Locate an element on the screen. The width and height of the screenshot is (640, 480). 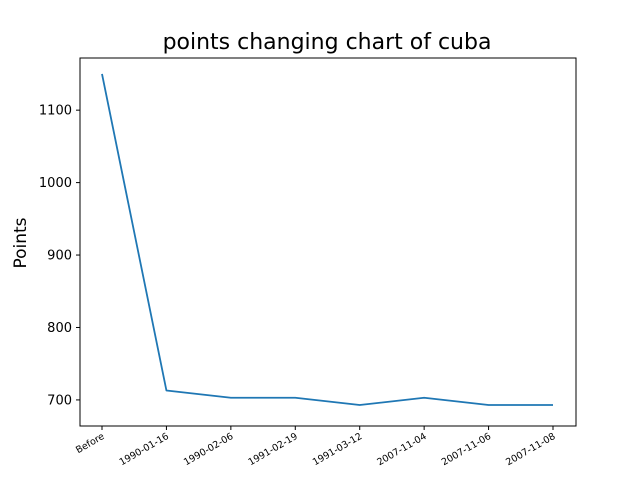
y-tick-label: 1100 is located at coordinates (55, 111).